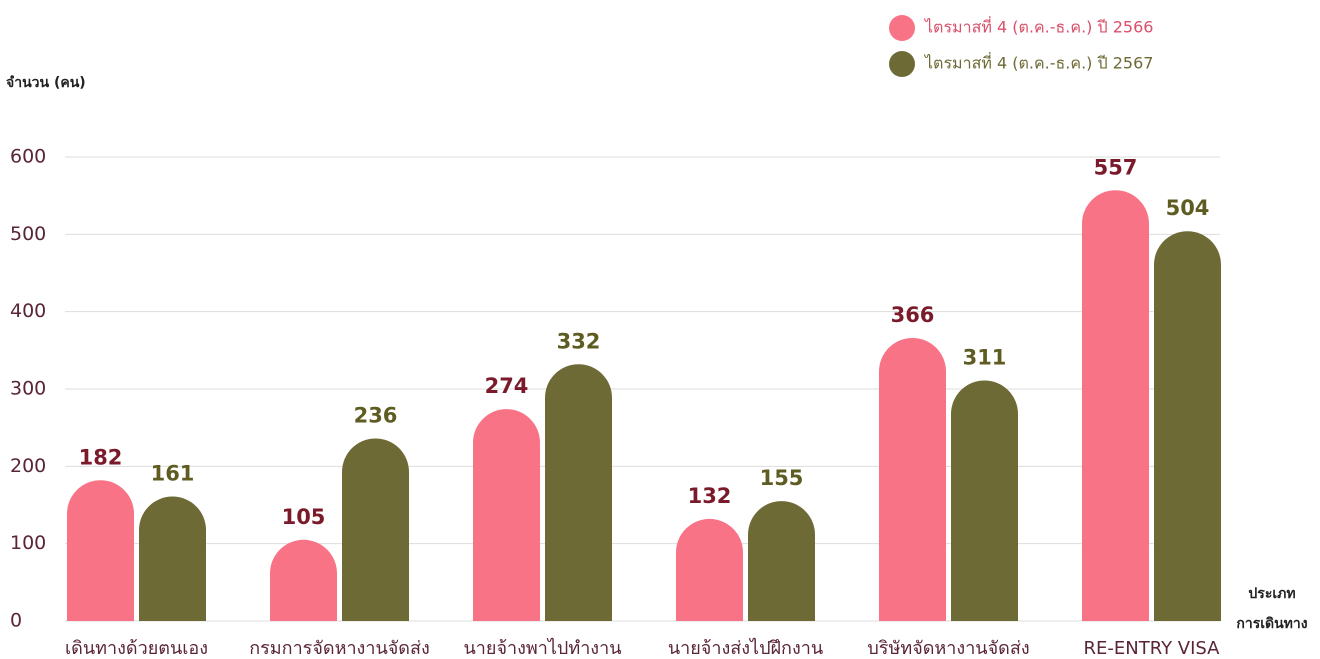 The height and width of the screenshot is (659, 1320). I want to click on value-label: 557, so click(1116, 167).